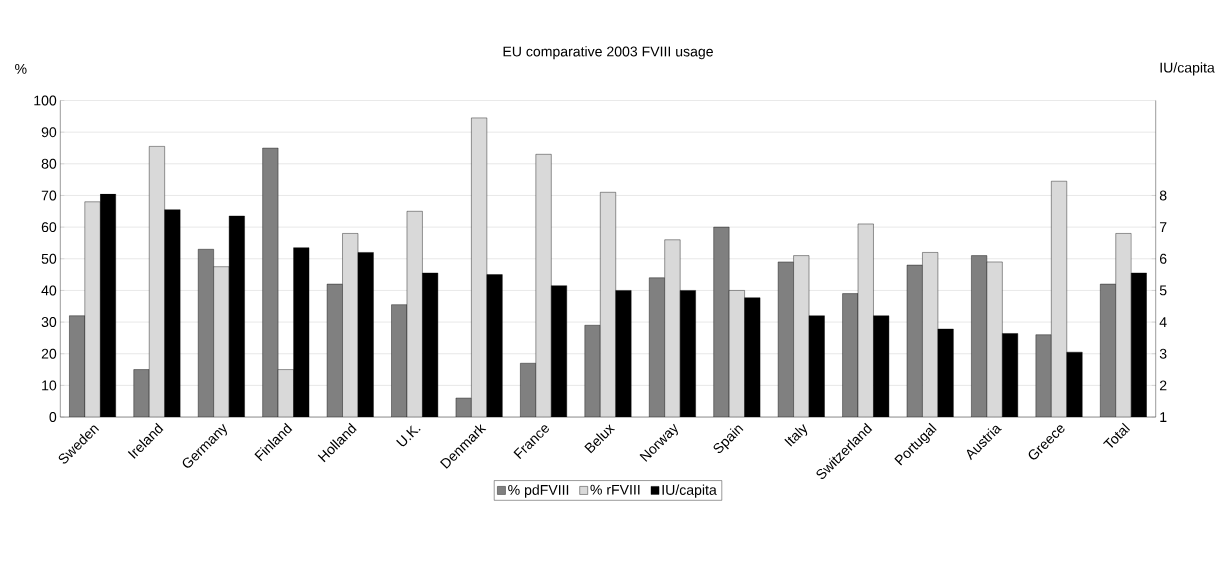  Describe the element at coordinates (408, 436) in the screenshot. I see `x-tick-label: U.K.` at that location.